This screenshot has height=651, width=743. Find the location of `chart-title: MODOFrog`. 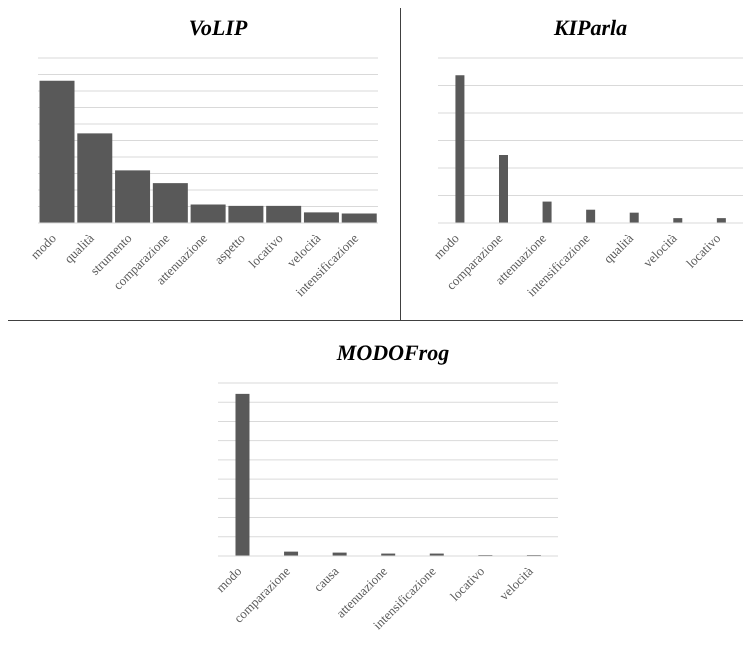

chart-title: MODOFrog is located at coordinates (393, 353).